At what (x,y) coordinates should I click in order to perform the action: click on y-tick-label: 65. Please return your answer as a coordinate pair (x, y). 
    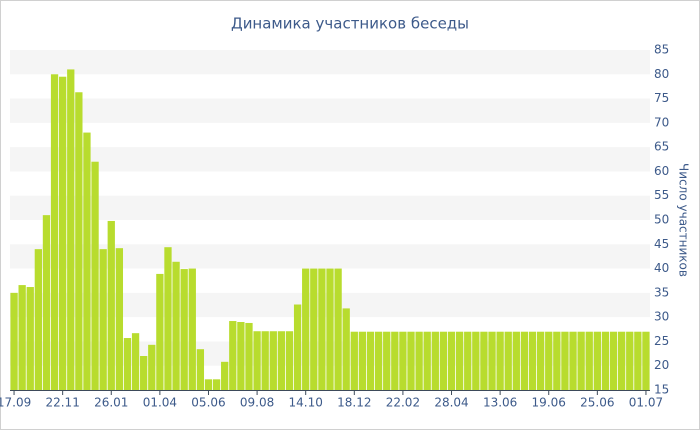
    Looking at the image, I should click on (661, 147).